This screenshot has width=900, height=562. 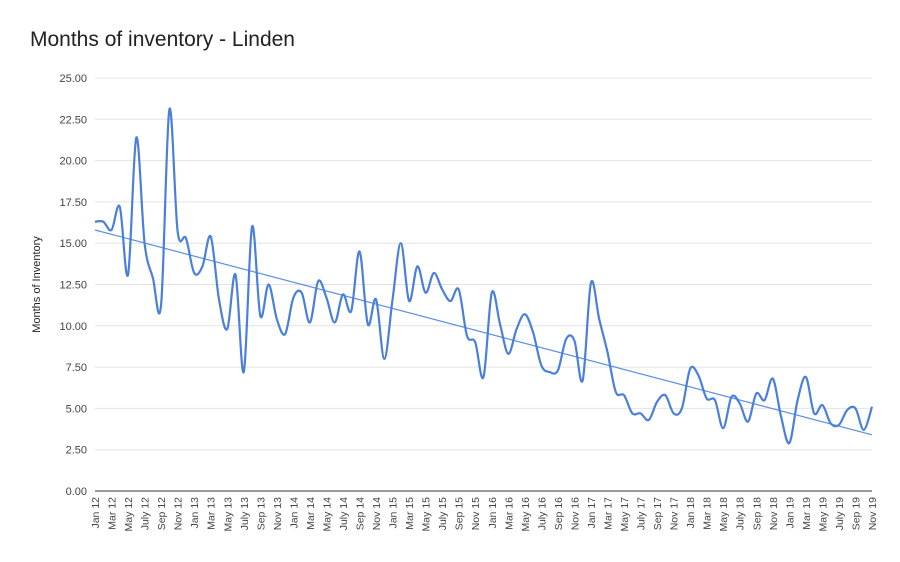 I want to click on y-tick-label: 5.00, so click(x=76, y=409).